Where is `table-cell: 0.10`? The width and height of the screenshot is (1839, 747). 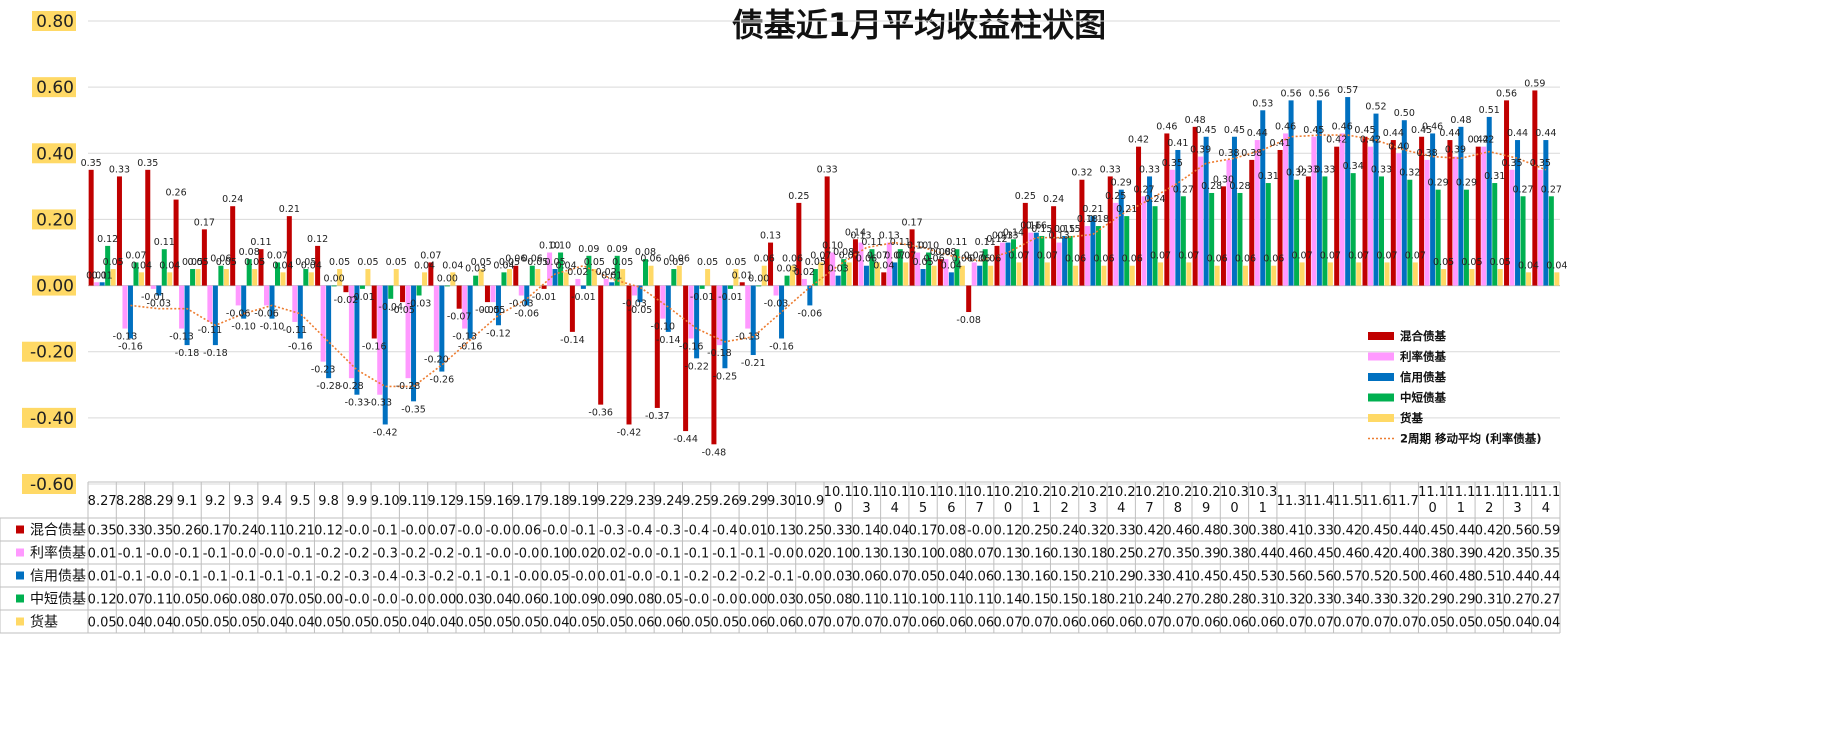 table-cell: 0.10 is located at coordinates (555, 600).